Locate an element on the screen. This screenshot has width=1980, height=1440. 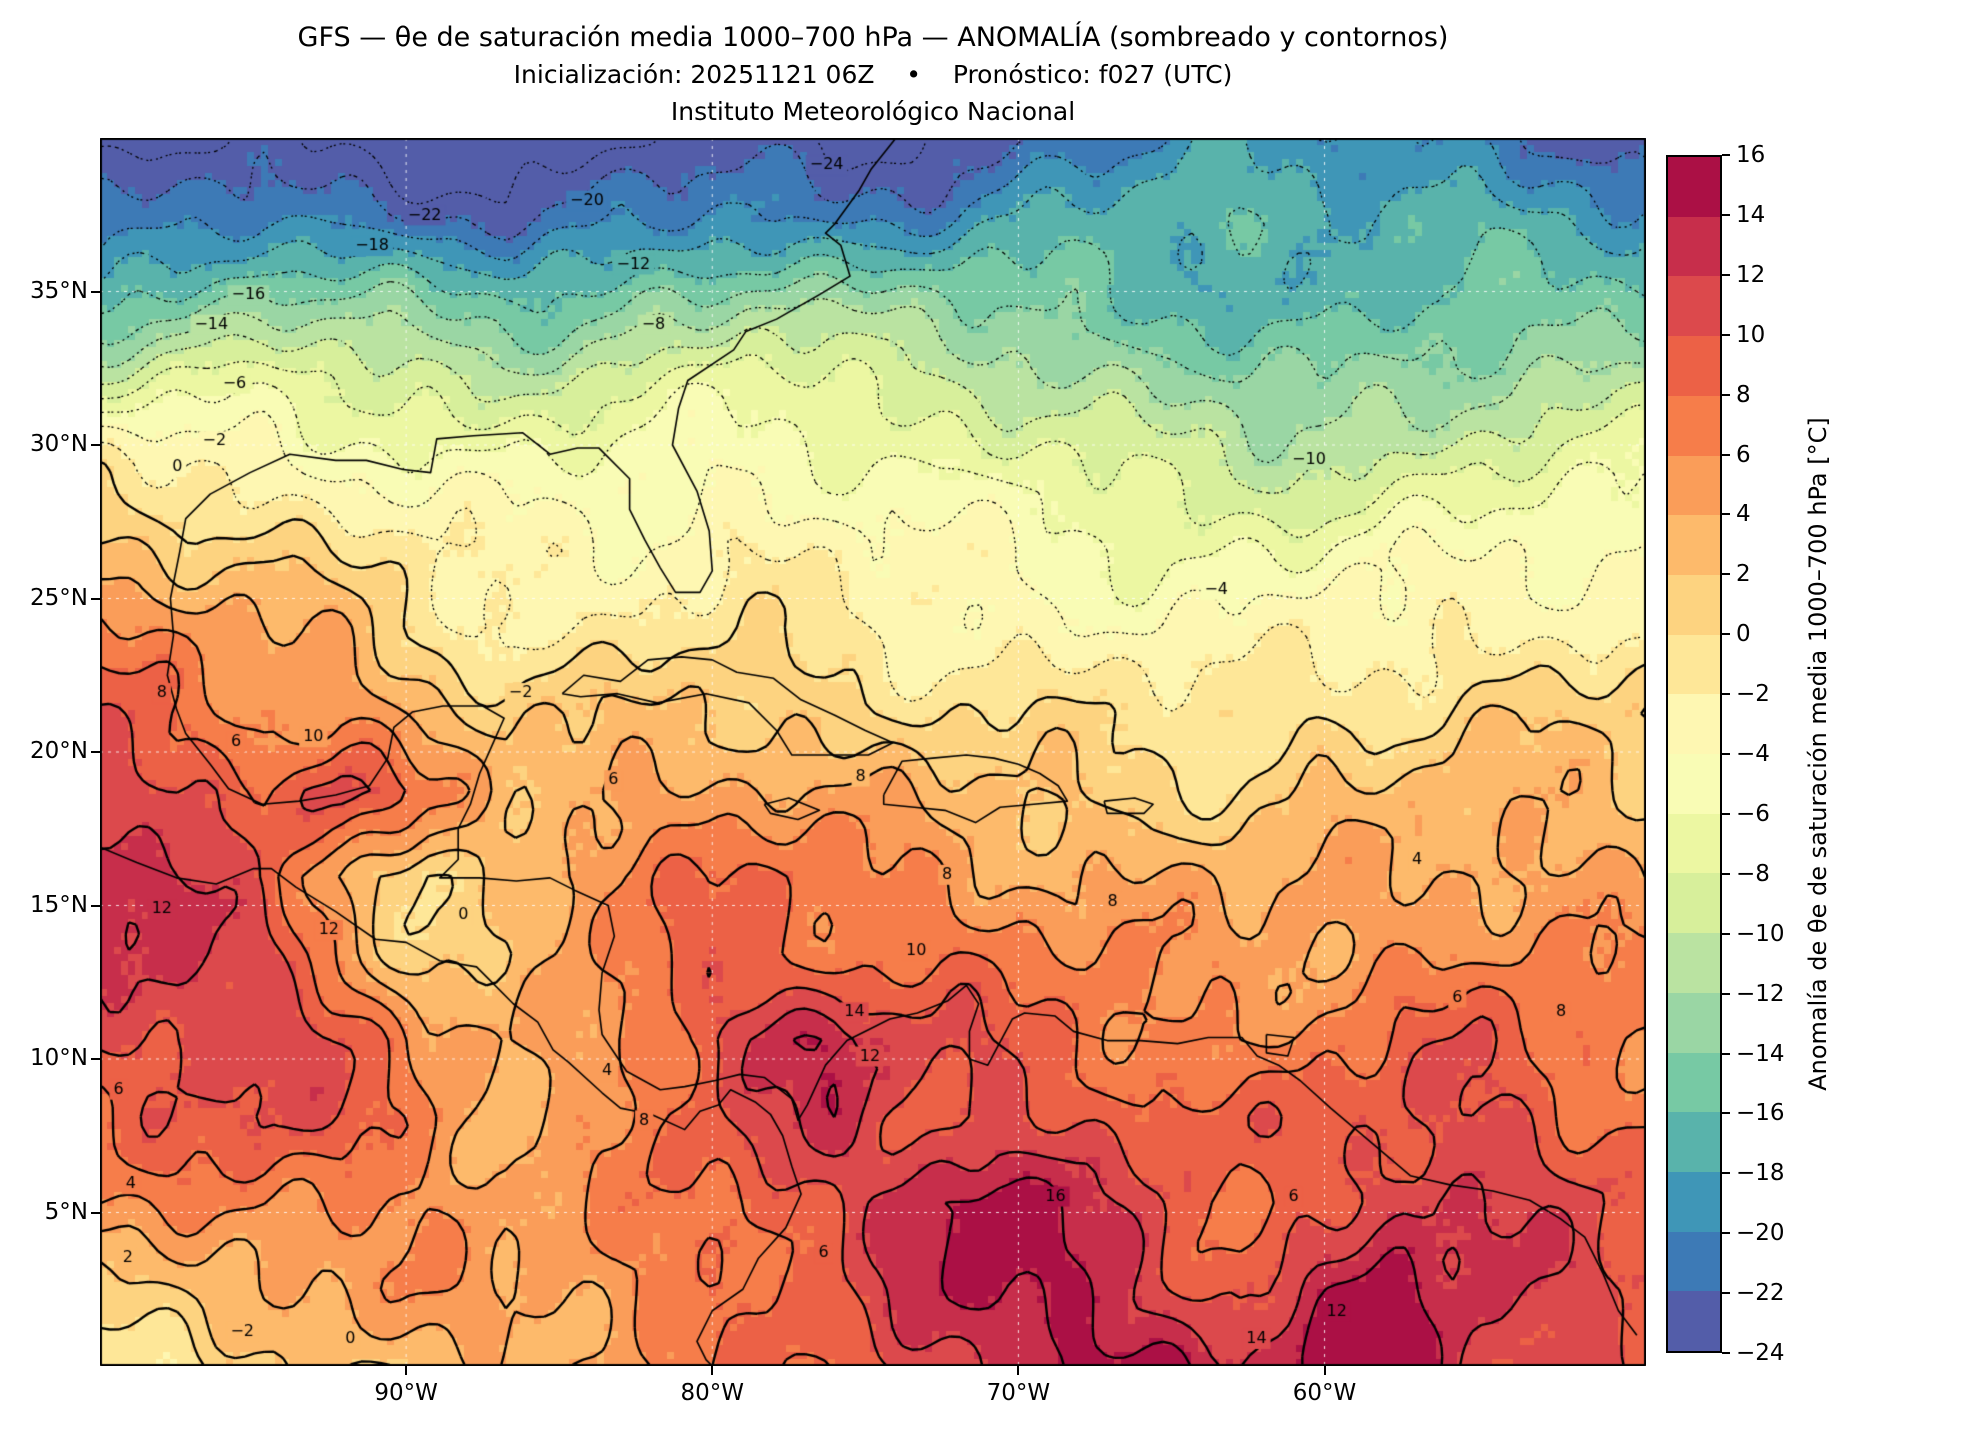
y-tick-label: 25°N is located at coordinates (59, 597).